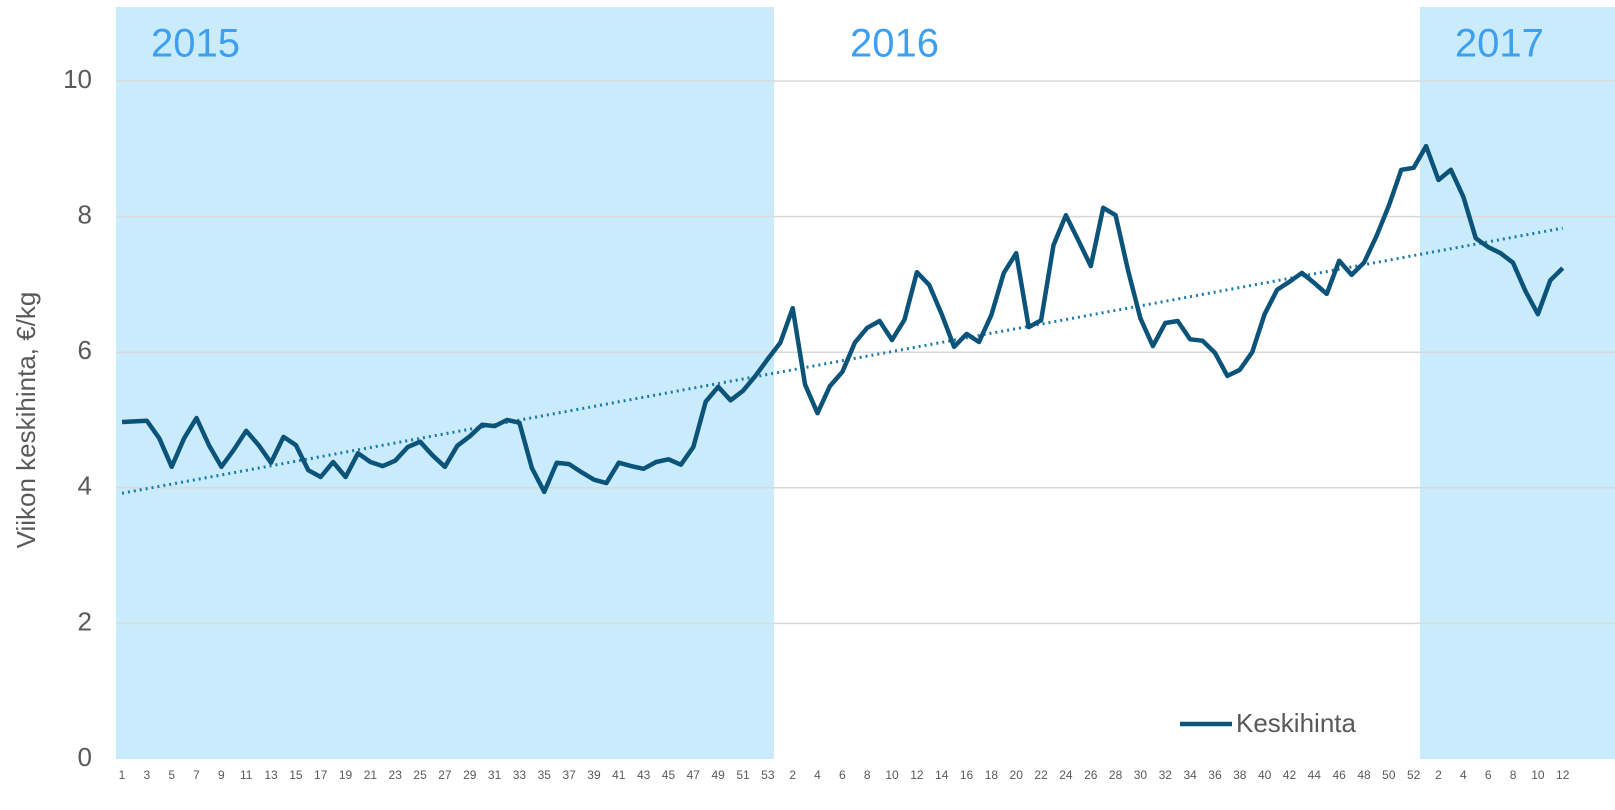 This screenshot has width=1615, height=810. I want to click on x-tick-label: 15, so click(296, 775).